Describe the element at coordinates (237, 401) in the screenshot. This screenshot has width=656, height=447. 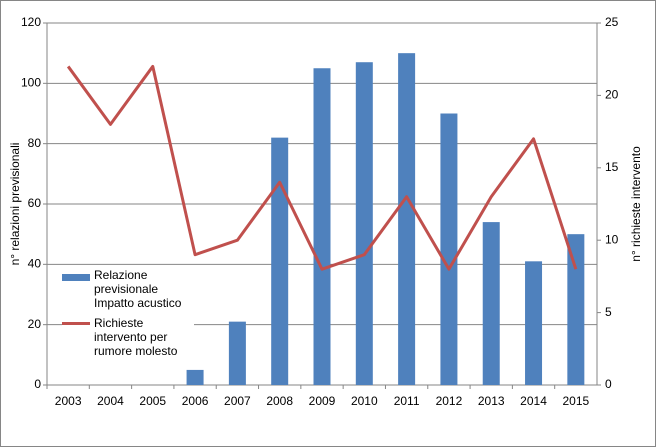
I see `x-tick-label: 2007` at that location.